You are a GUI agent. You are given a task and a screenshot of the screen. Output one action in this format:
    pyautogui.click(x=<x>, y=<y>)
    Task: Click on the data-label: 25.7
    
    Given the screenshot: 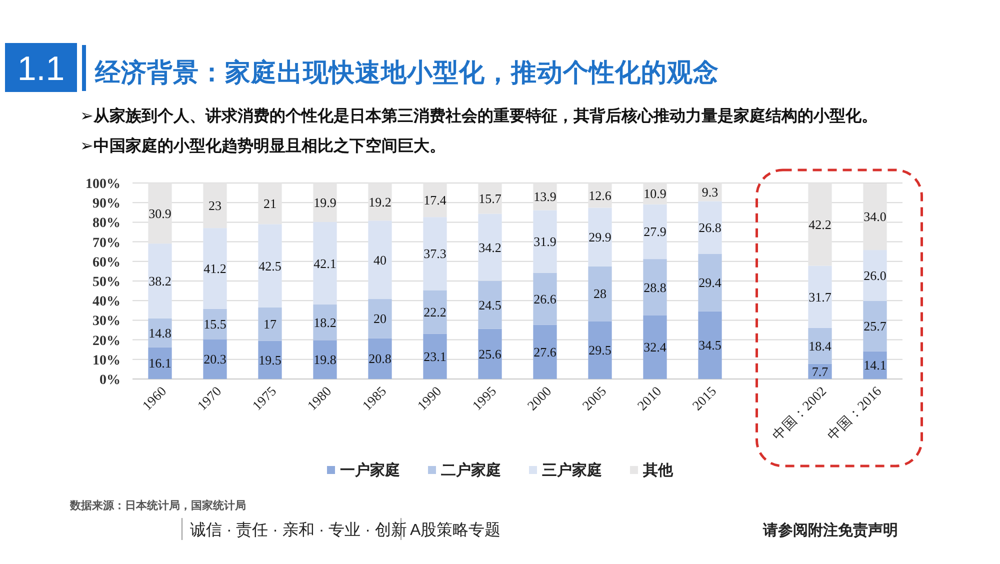 What is the action you would take?
    pyautogui.click(x=875, y=326)
    